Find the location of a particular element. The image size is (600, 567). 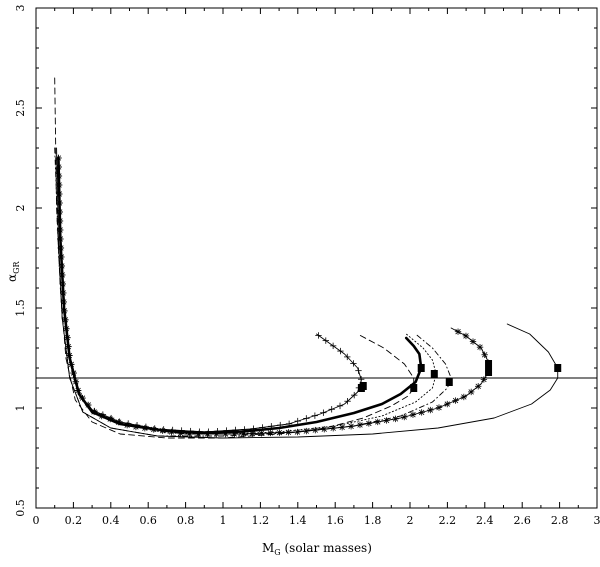

y-tick-label: 2 is located at coordinates (20, 208).